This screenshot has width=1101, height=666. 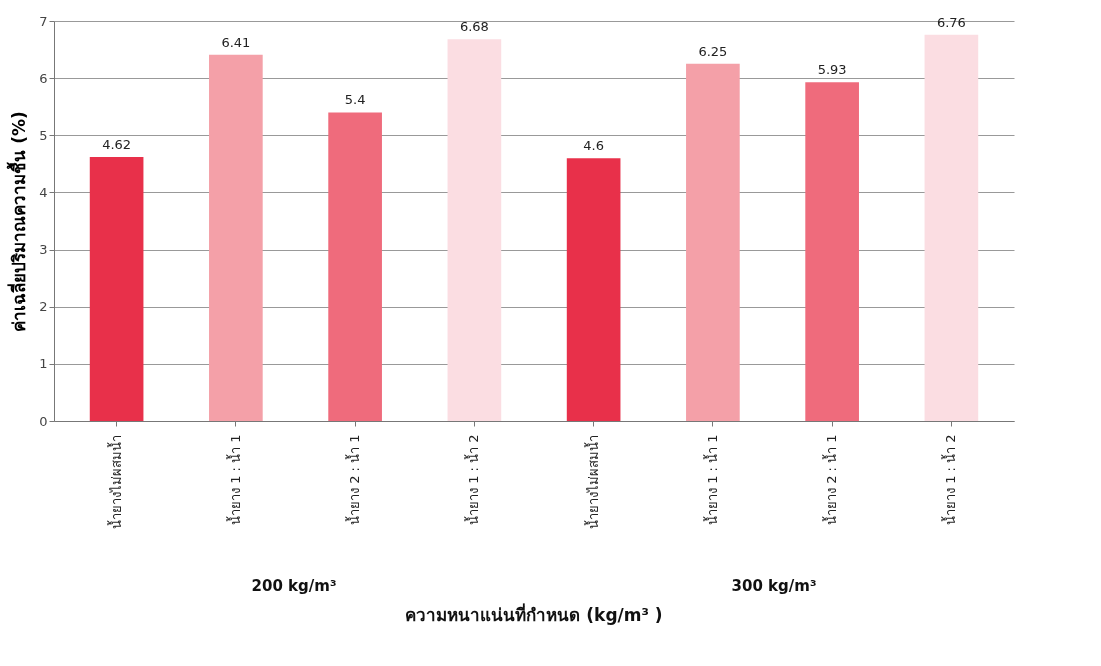 I want to click on y-tick-label: 1, so click(x=43, y=364).